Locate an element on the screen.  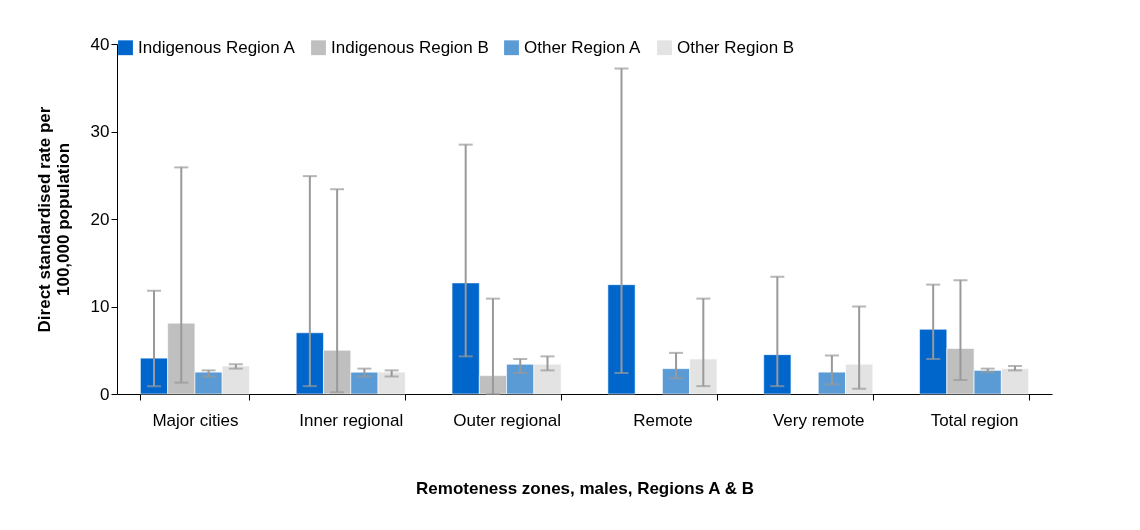
x-tick-label: Inner regional is located at coordinates (351, 420).